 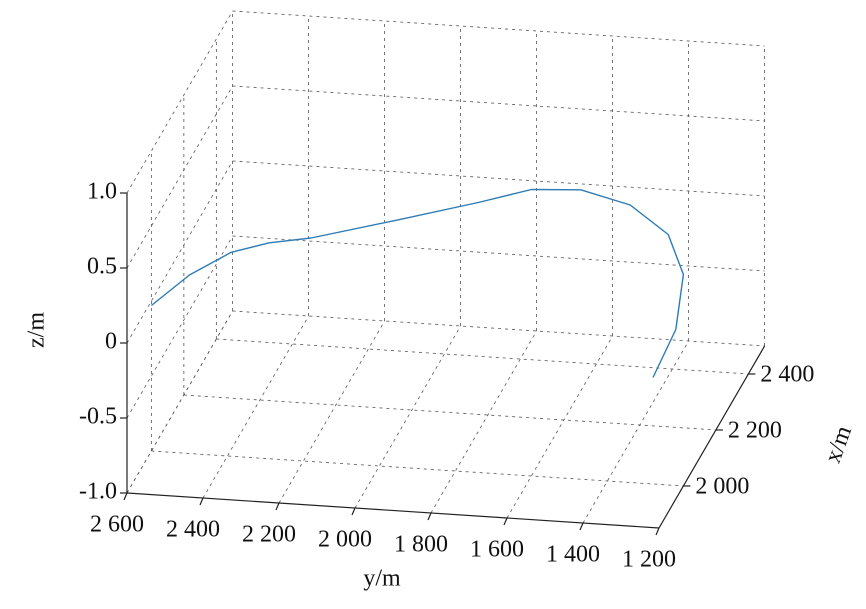 I want to click on y-tick-label: 2 400, so click(x=193, y=530).